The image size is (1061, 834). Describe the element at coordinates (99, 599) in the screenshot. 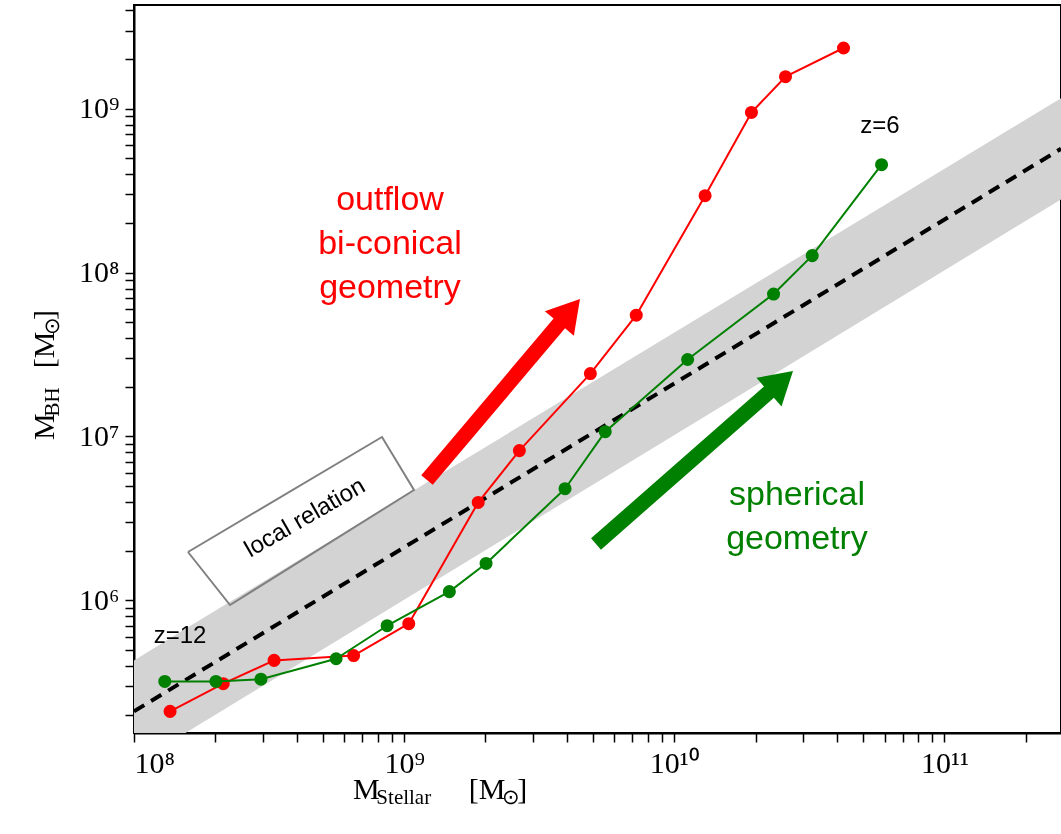

I see `y-tick-label: 10⁶` at that location.